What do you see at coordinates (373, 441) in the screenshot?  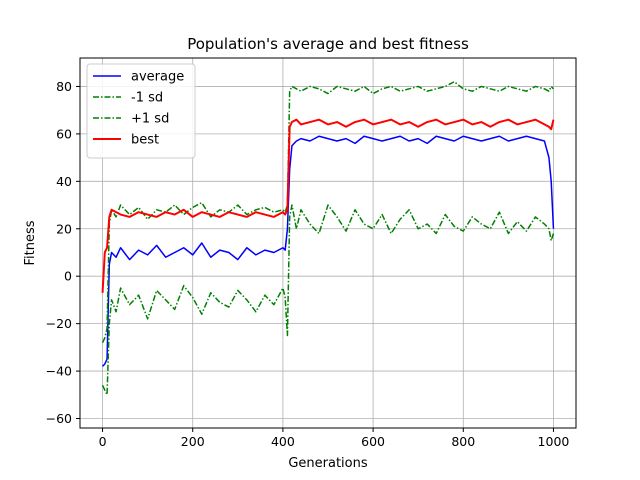 I see `x-tick-label: 600` at bounding box center [373, 441].